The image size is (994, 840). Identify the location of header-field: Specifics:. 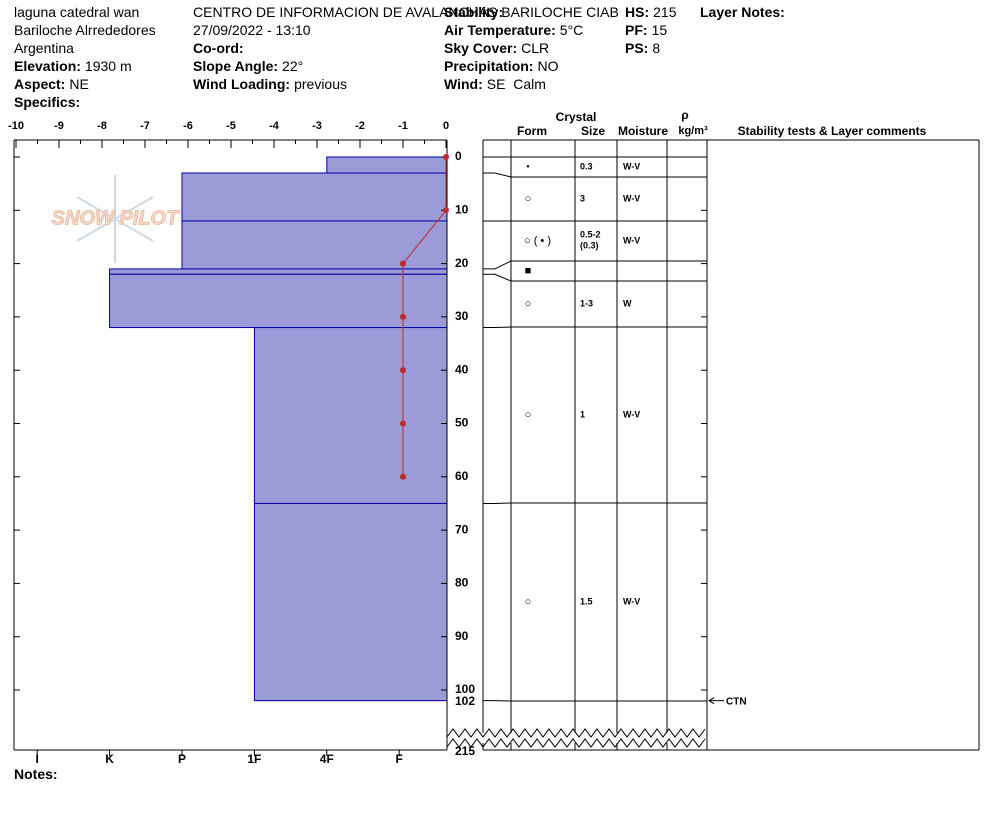
(47, 102).